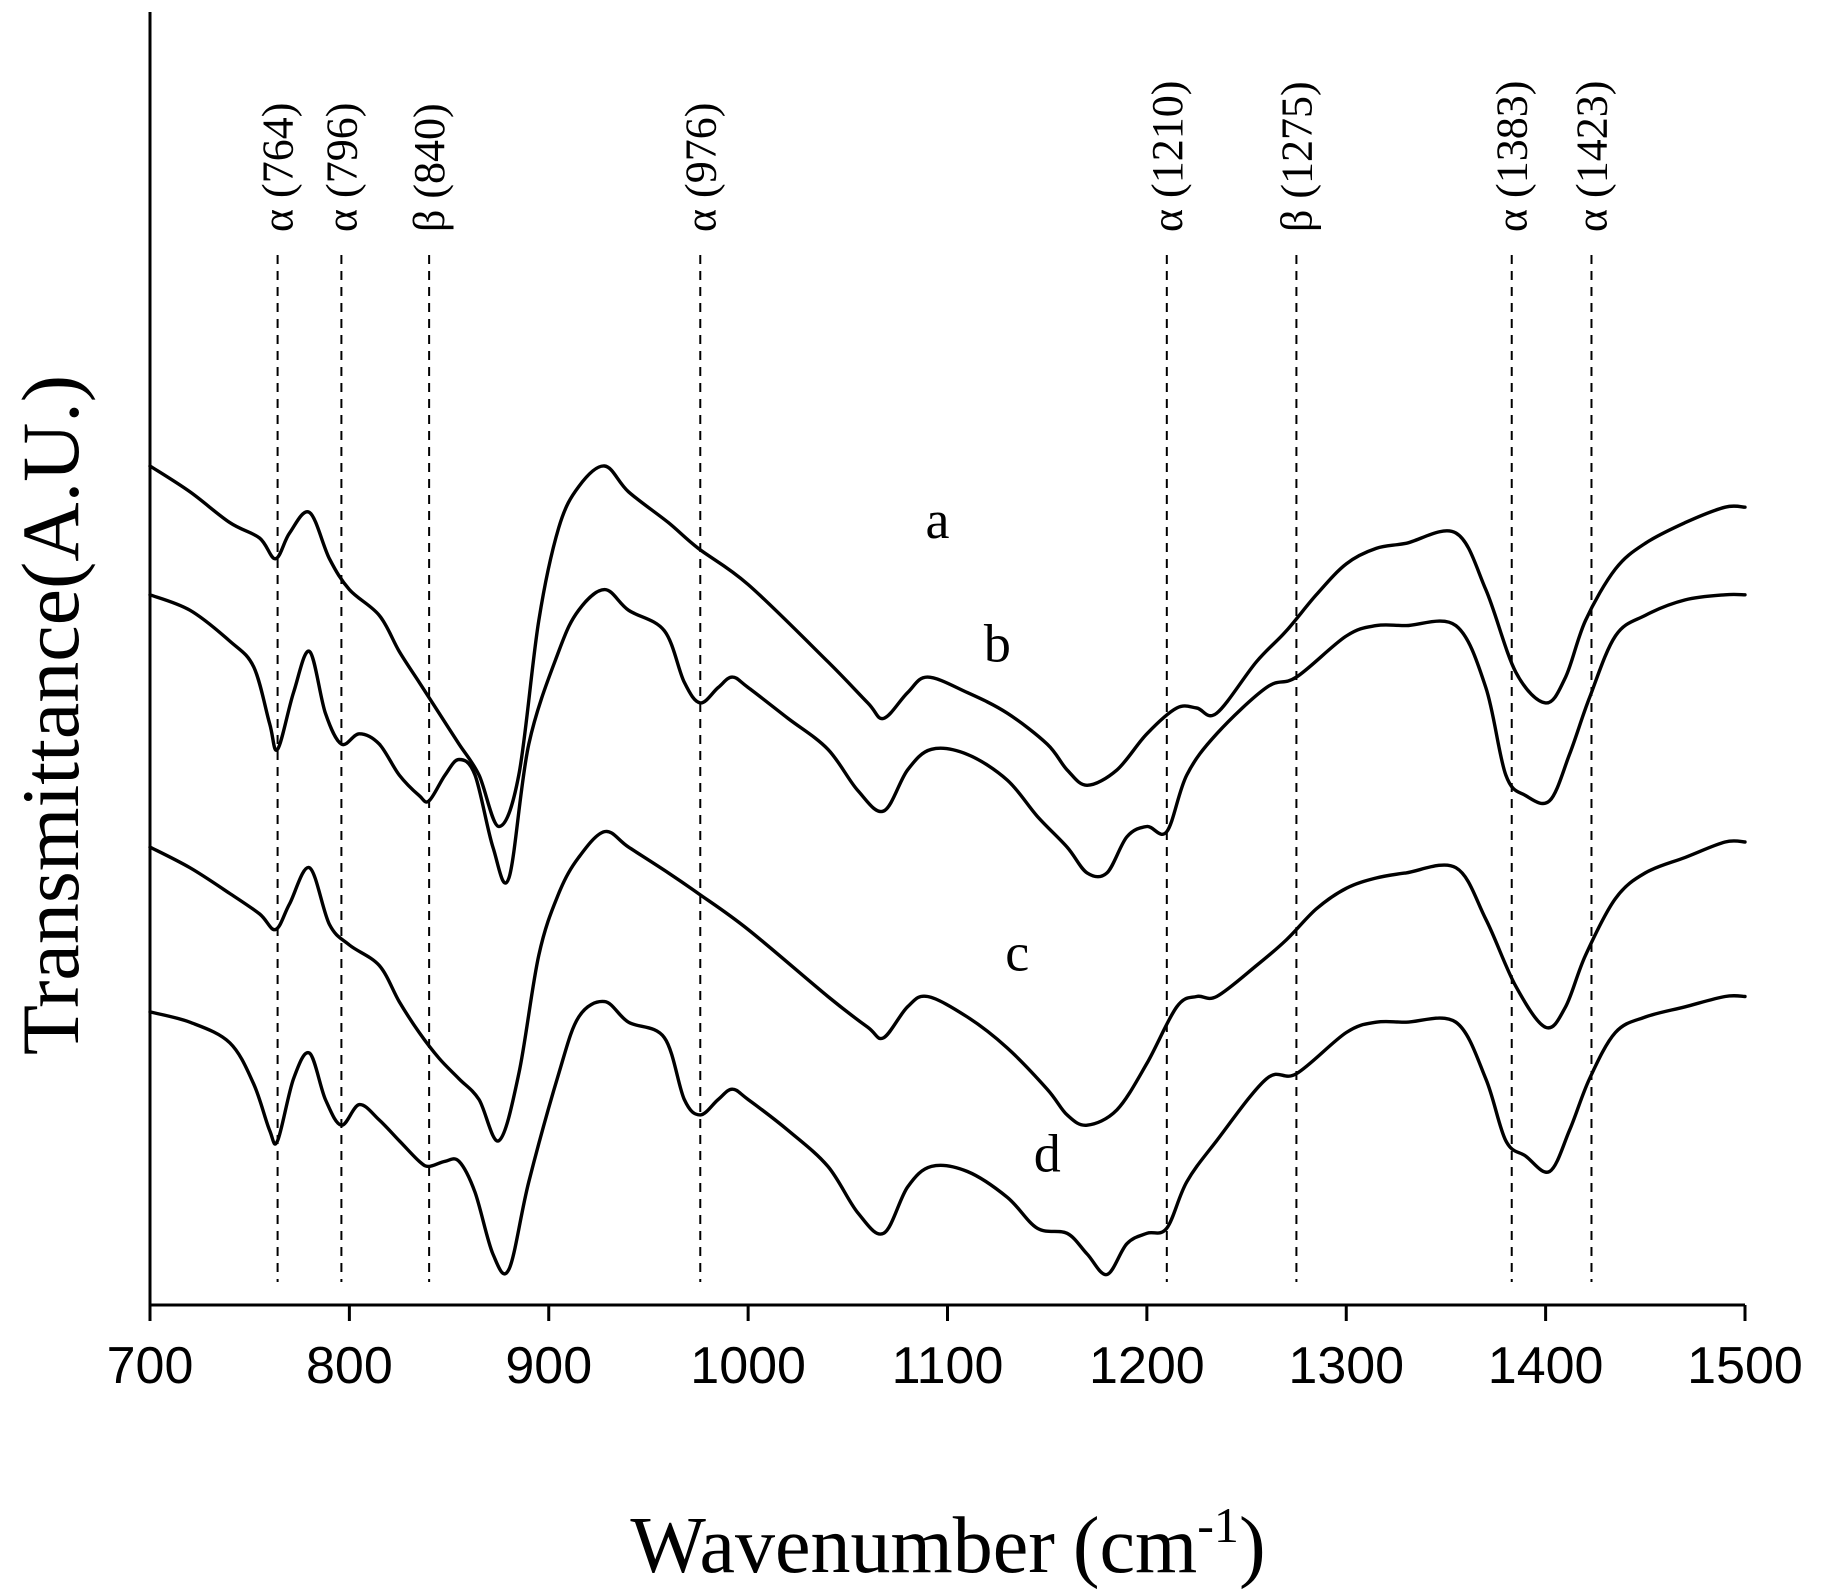  What do you see at coordinates (429, 167) in the screenshot?
I see `marker-label-840: β (840)` at bounding box center [429, 167].